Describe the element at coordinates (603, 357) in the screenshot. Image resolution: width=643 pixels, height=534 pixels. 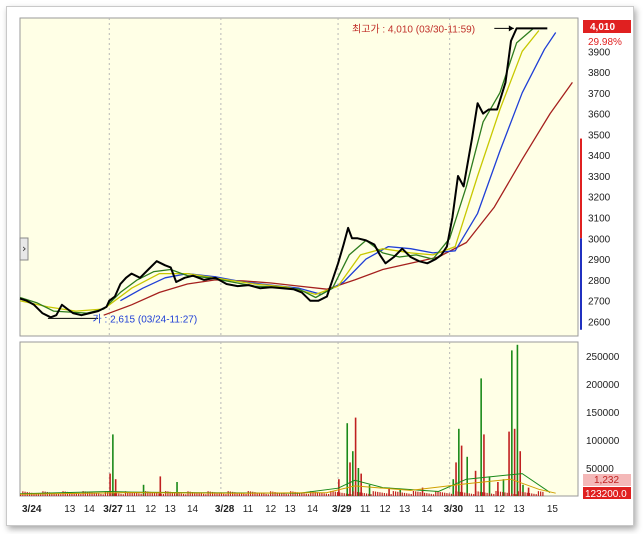
I see `volume-tick-label: 250000` at that location.